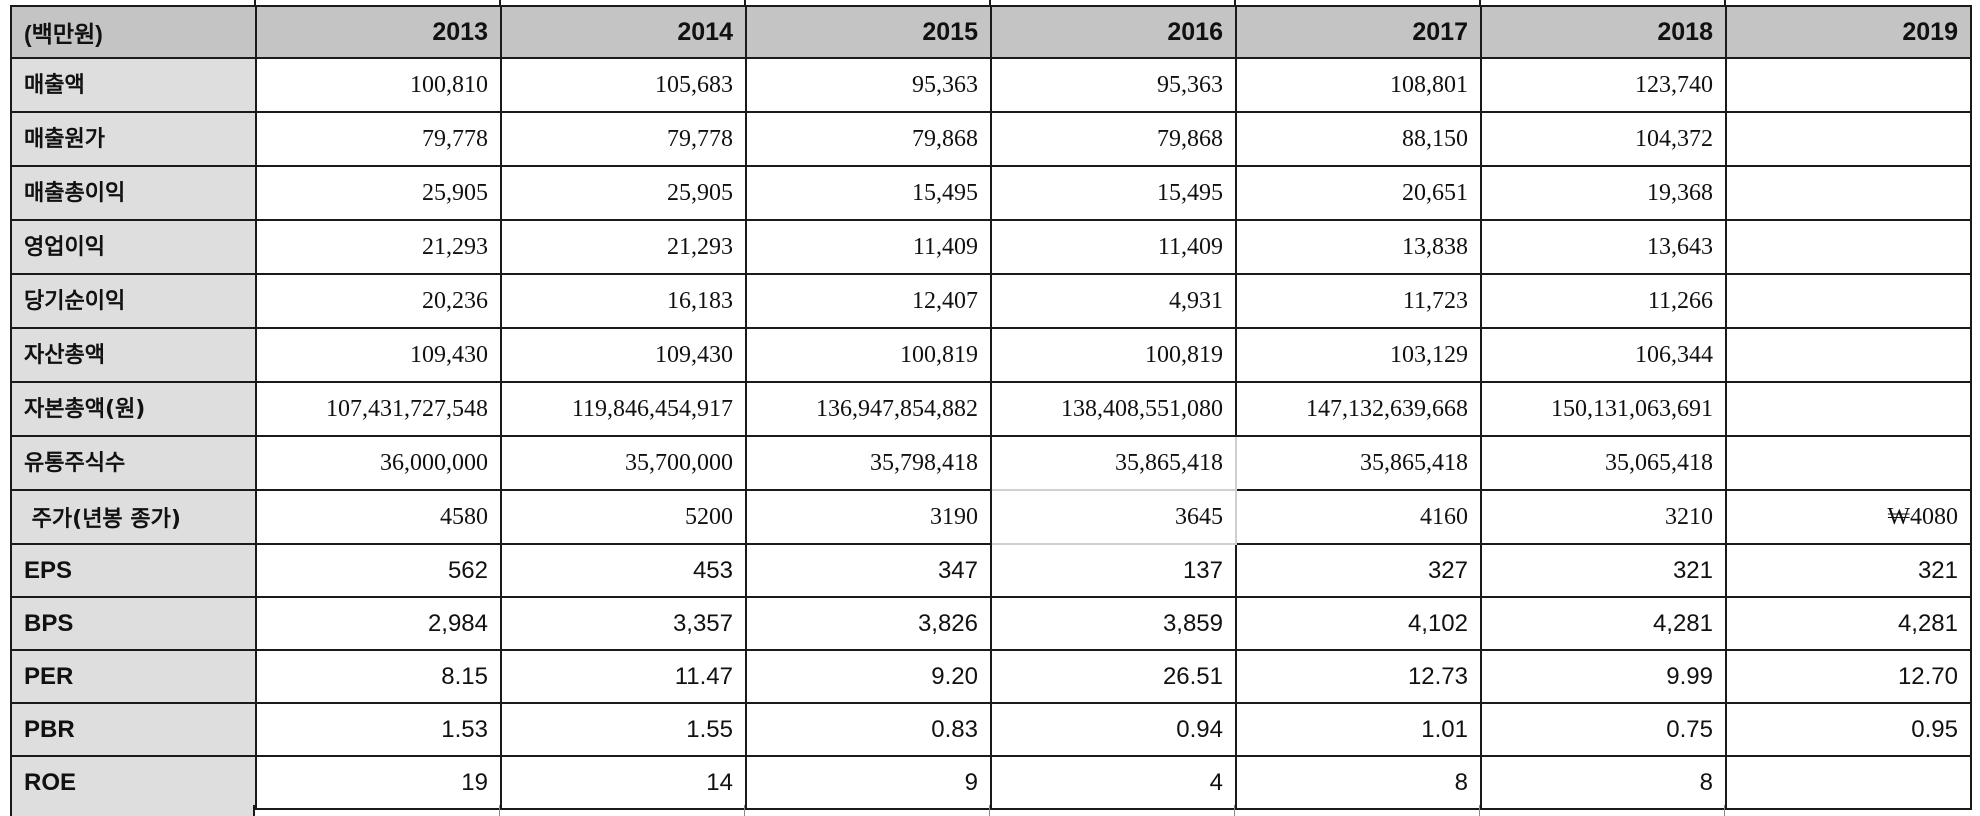  What do you see at coordinates (378, 517) in the screenshot?
I see `table-cell: 4580` at bounding box center [378, 517].